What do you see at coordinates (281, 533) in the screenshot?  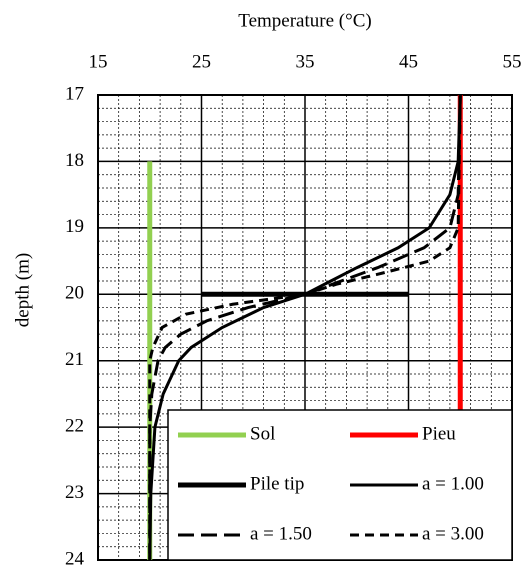 I see `legend-label: a = 1.50` at bounding box center [281, 533].